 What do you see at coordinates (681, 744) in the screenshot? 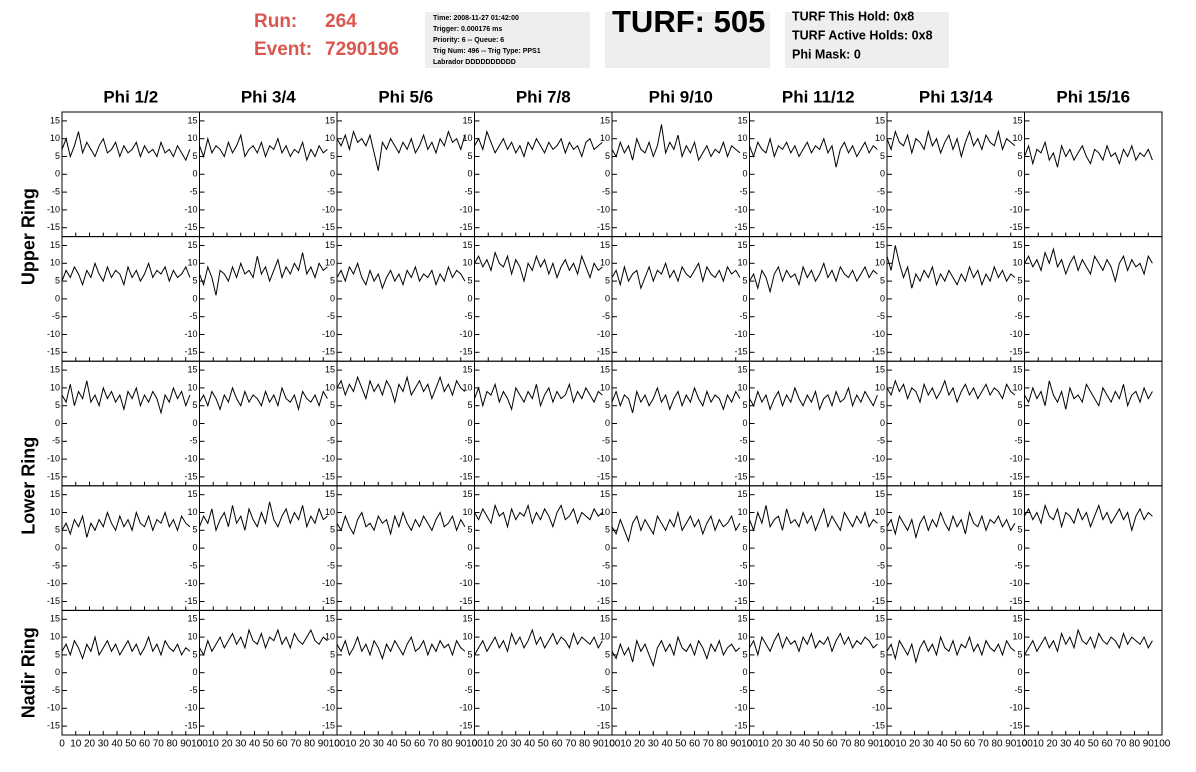
I see `x-tick-label: 50` at bounding box center [681, 744].